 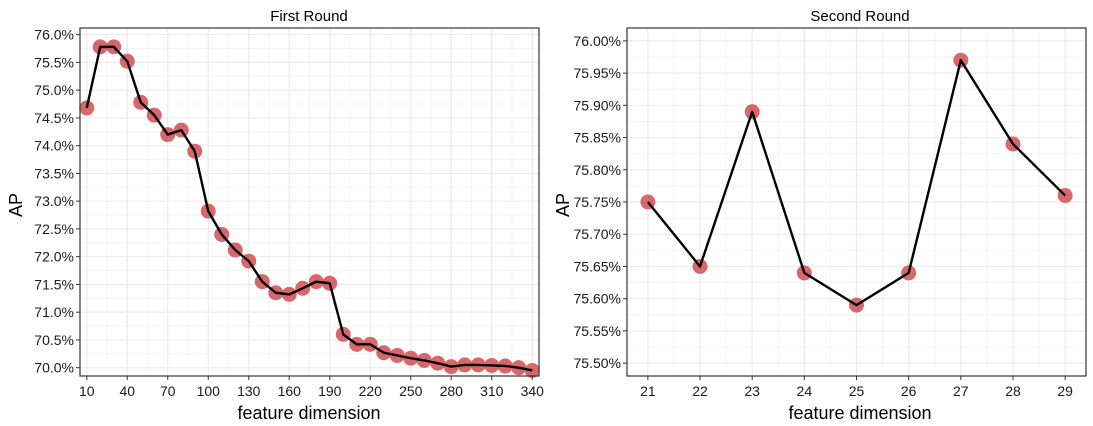 What do you see at coordinates (54, 257) in the screenshot?
I see `y-tick-label: 72.0%` at bounding box center [54, 257].